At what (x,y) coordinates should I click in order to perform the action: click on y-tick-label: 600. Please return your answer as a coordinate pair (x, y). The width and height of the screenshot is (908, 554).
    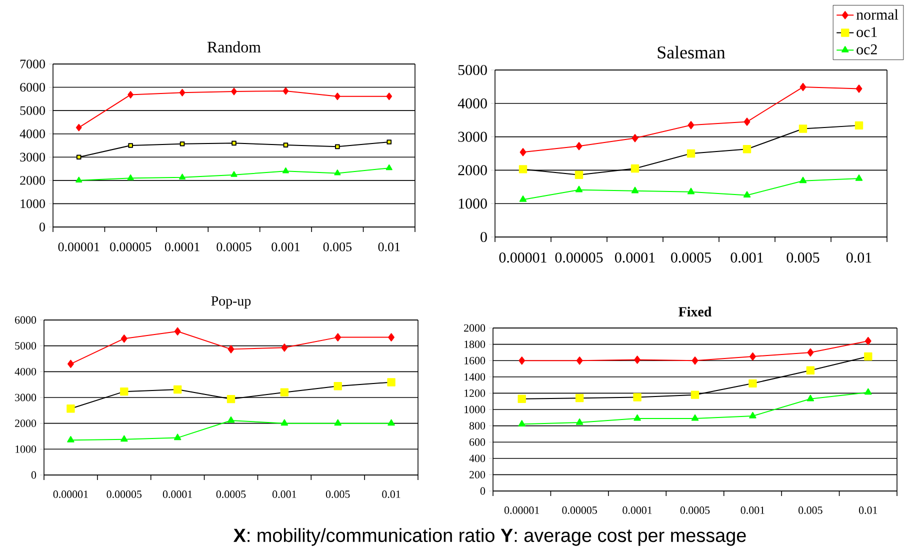
    Looking at the image, I should click on (478, 442).